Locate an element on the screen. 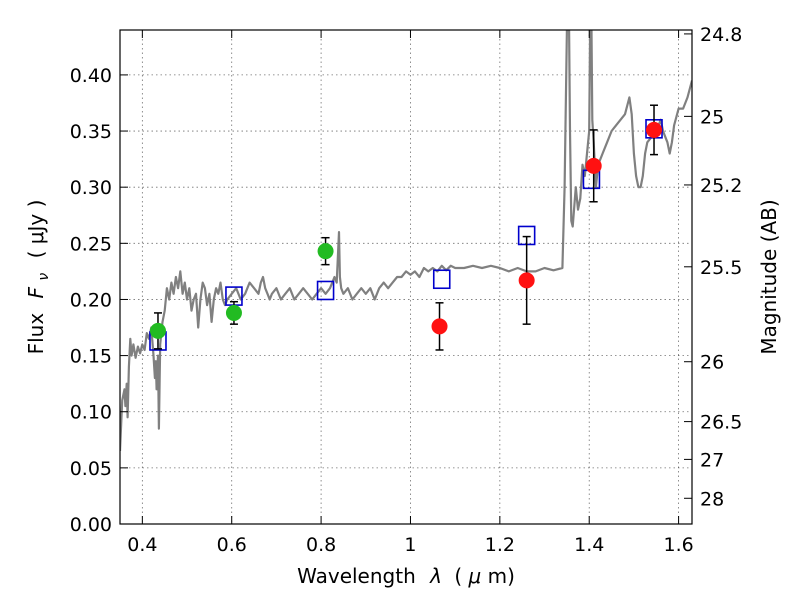 The height and width of the screenshot is (600, 800). x-tick-label: 0.4 is located at coordinates (142, 545).